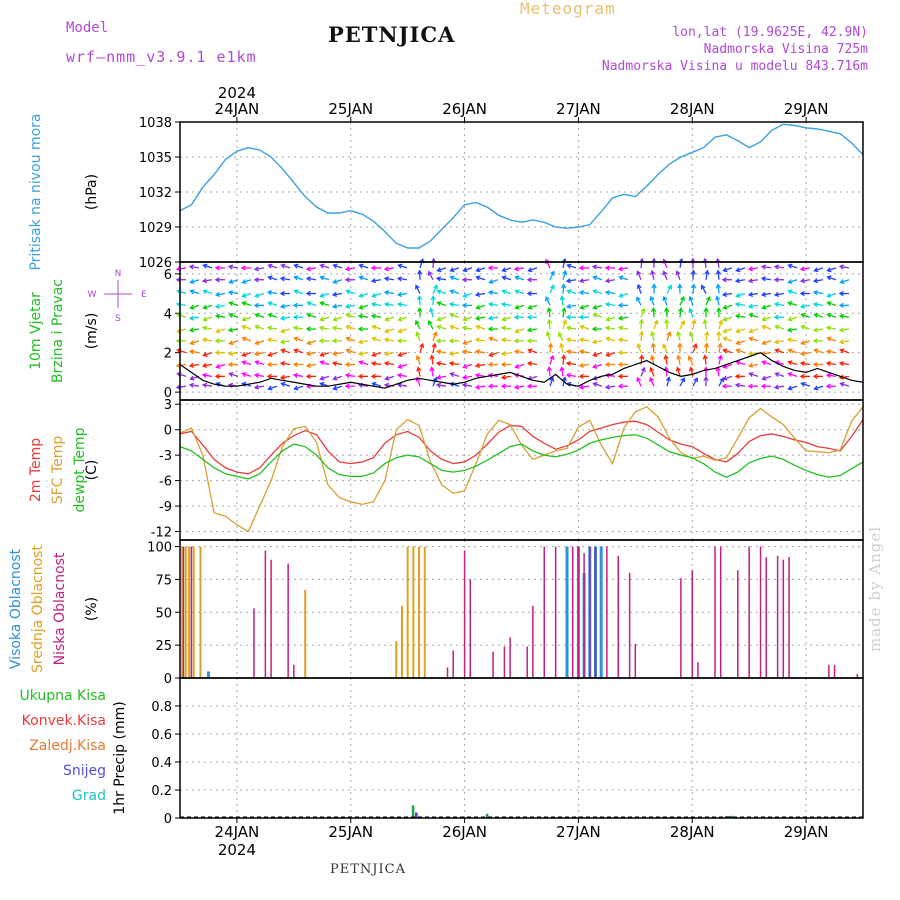 Image resolution: width=900 pixels, height=900 pixels. I want to click on y-tick-label: 1038, so click(155, 123).